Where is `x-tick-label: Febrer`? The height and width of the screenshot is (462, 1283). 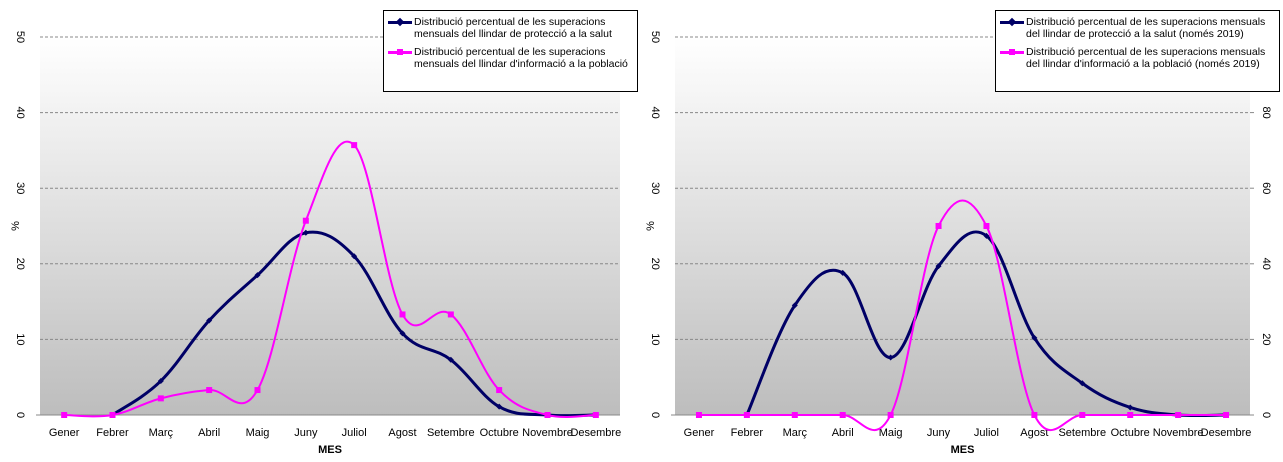
x-tick-label: Febrer is located at coordinates (747, 433).